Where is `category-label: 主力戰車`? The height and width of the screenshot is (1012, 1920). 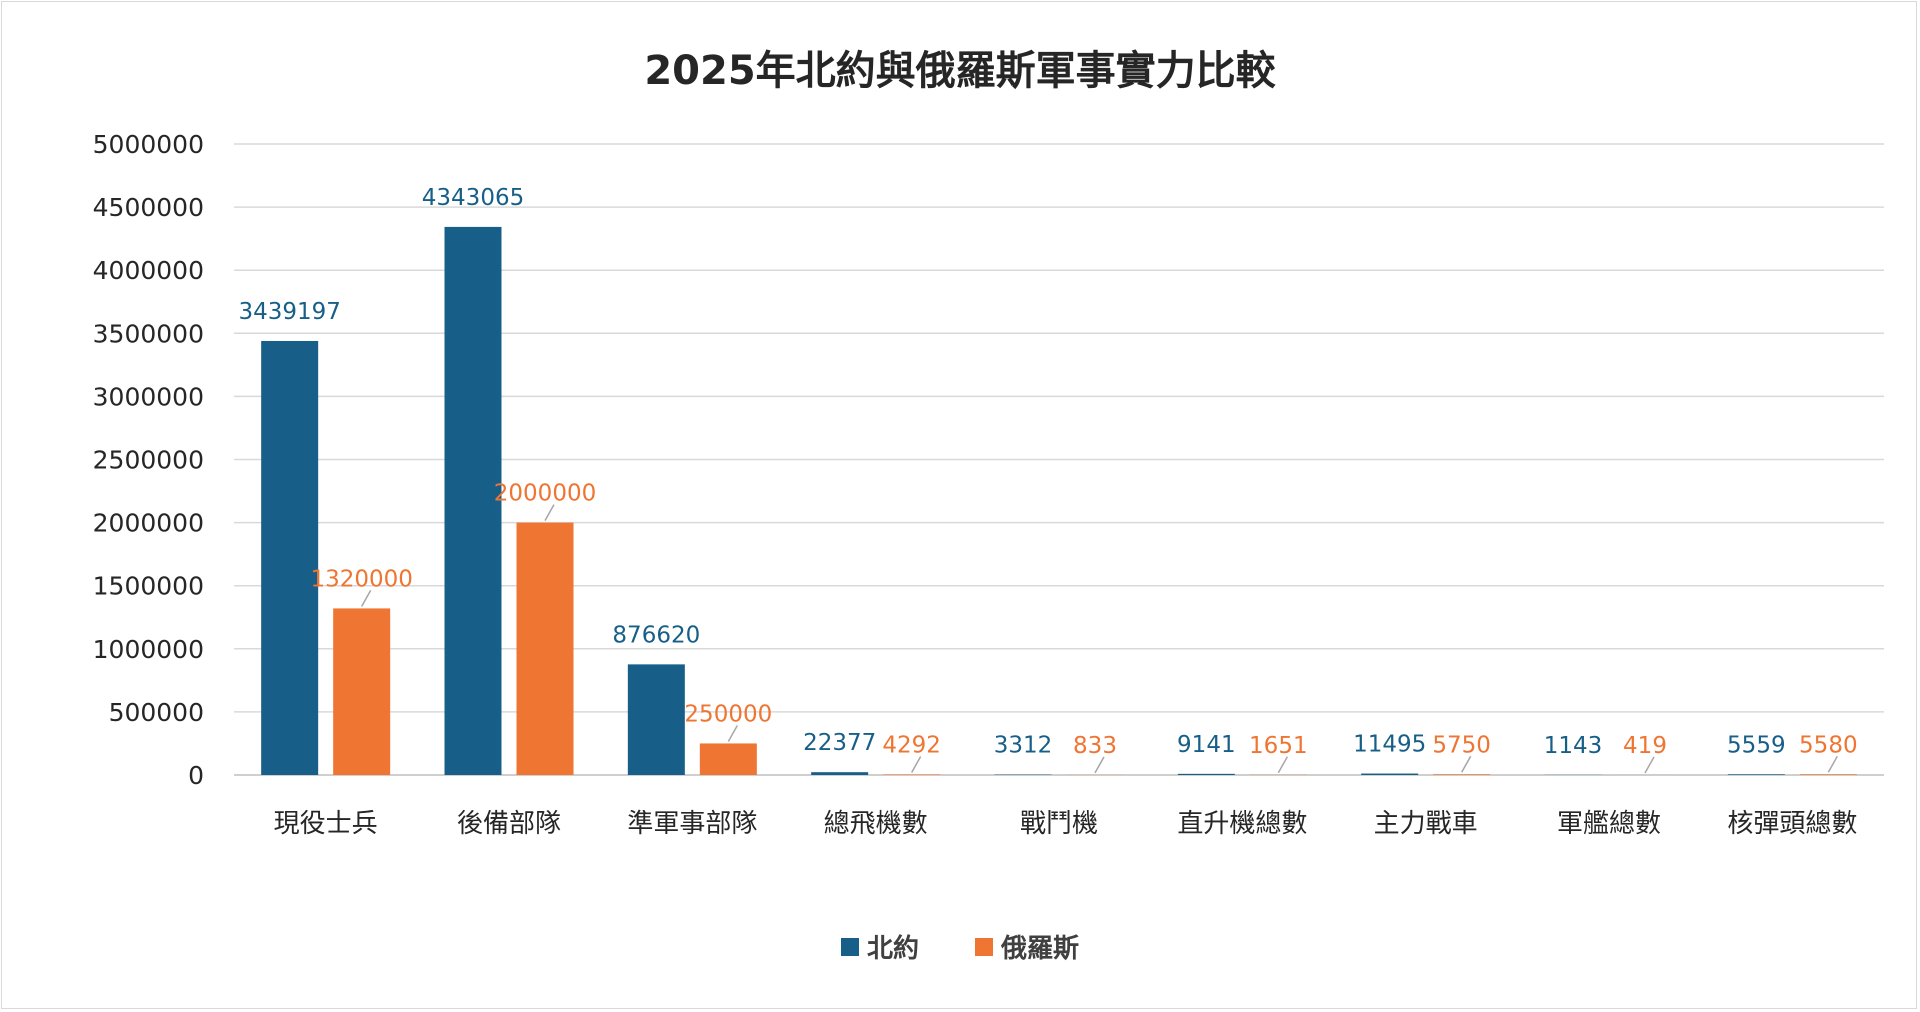
category-label: 主力戰車 is located at coordinates (1426, 824).